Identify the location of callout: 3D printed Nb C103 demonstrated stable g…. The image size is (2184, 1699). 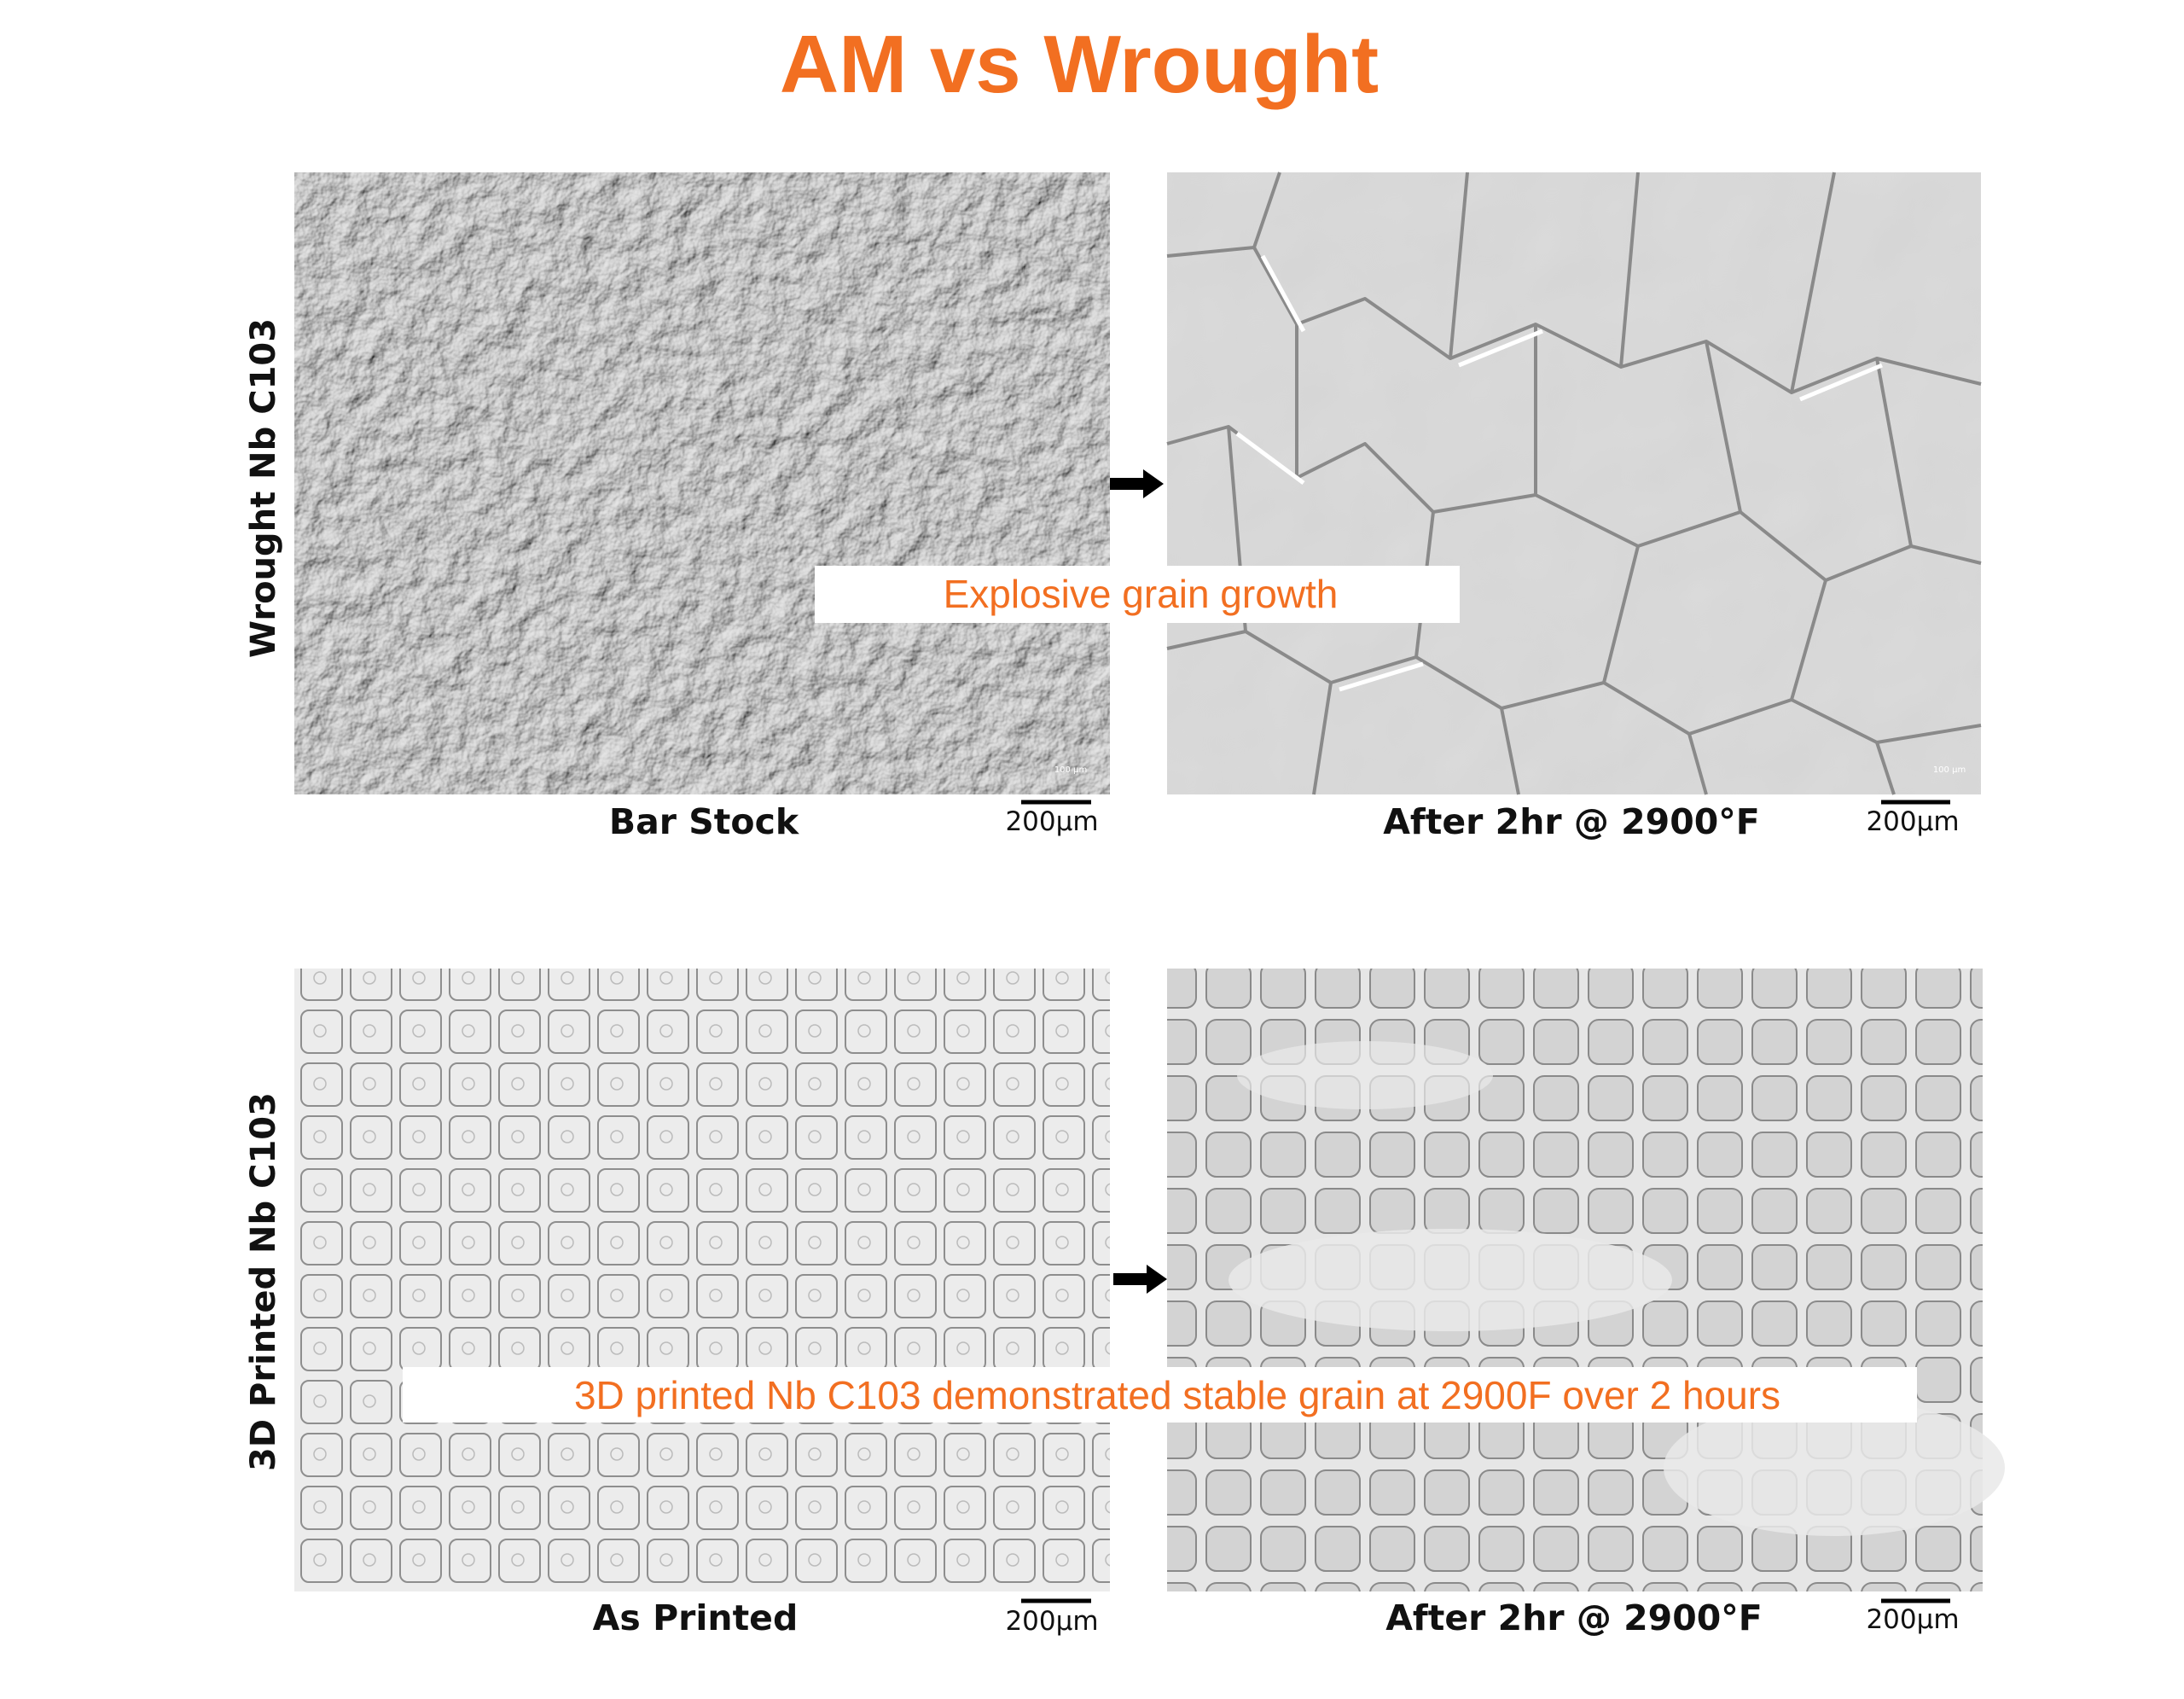
(1177, 1395).